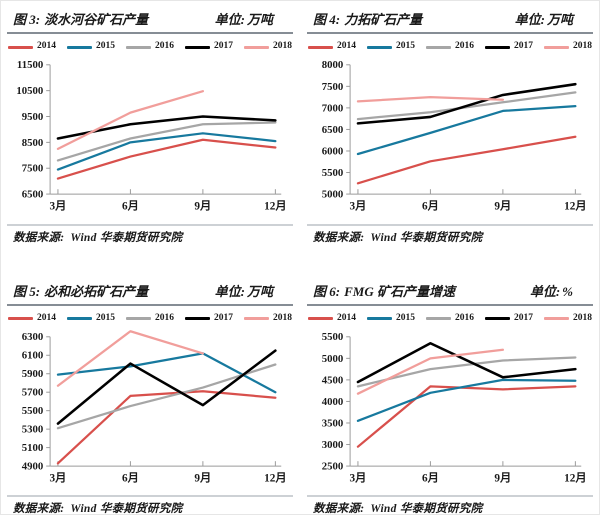 The height and width of the screenshot is (520, 600). I want to click on chart-title: 图 4: 力拓矿石产量, so click(369, 18).